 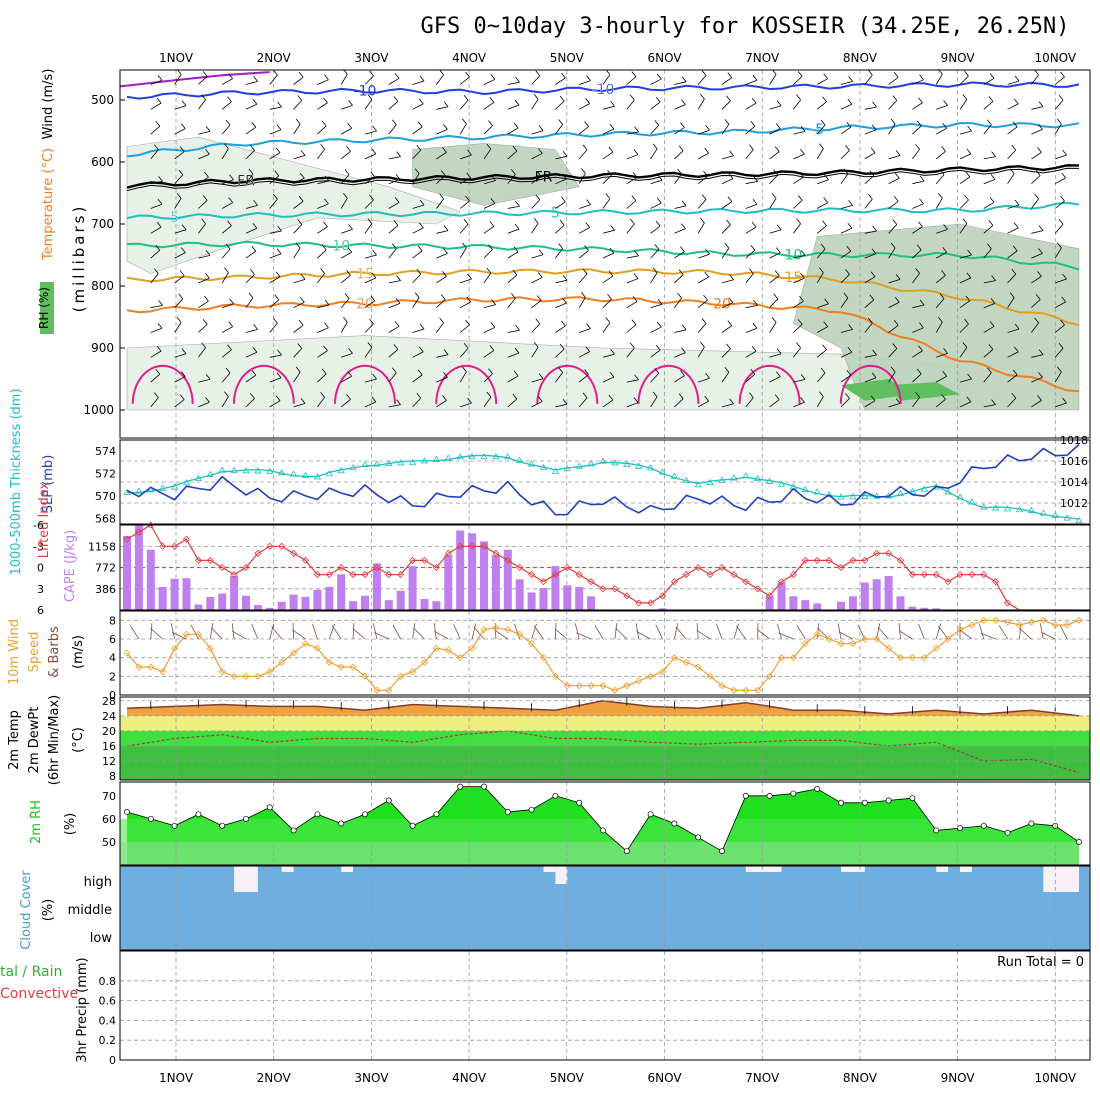 I want to click on isotherm-label: 10, so click(x=341, y=246).